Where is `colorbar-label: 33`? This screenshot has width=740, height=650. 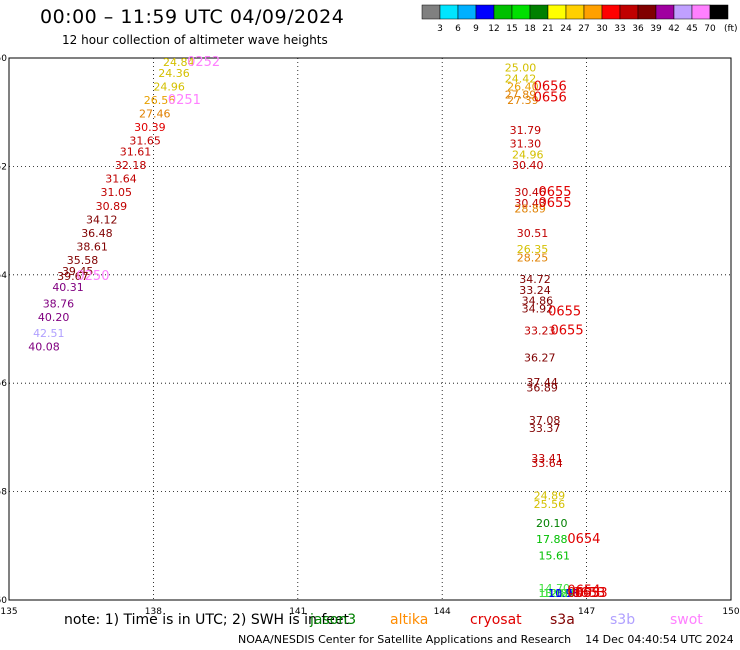
colorbar-label: 33 is located at coordinates (619, 29).